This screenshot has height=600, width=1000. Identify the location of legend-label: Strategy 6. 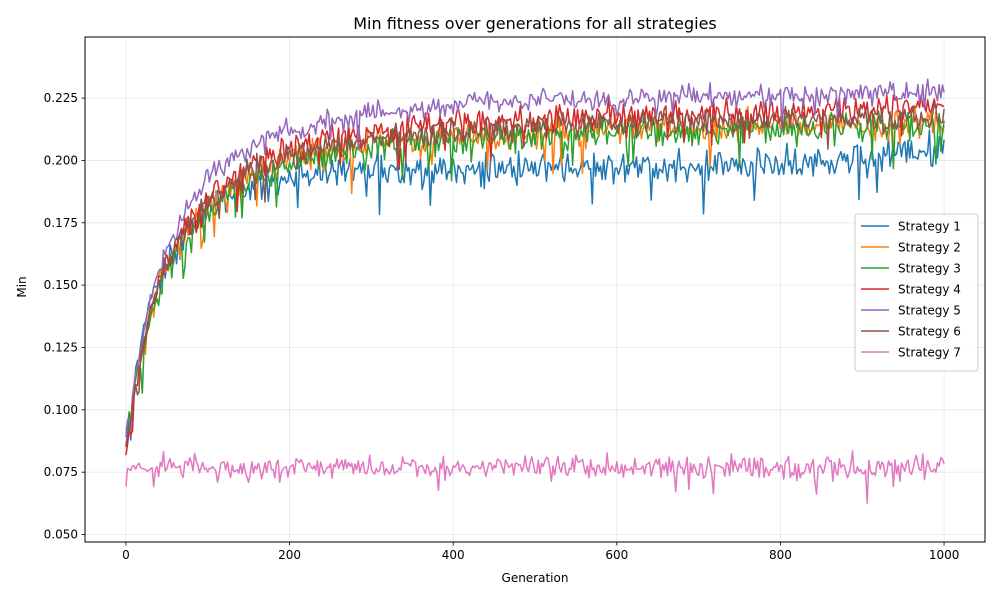
(929, 332).